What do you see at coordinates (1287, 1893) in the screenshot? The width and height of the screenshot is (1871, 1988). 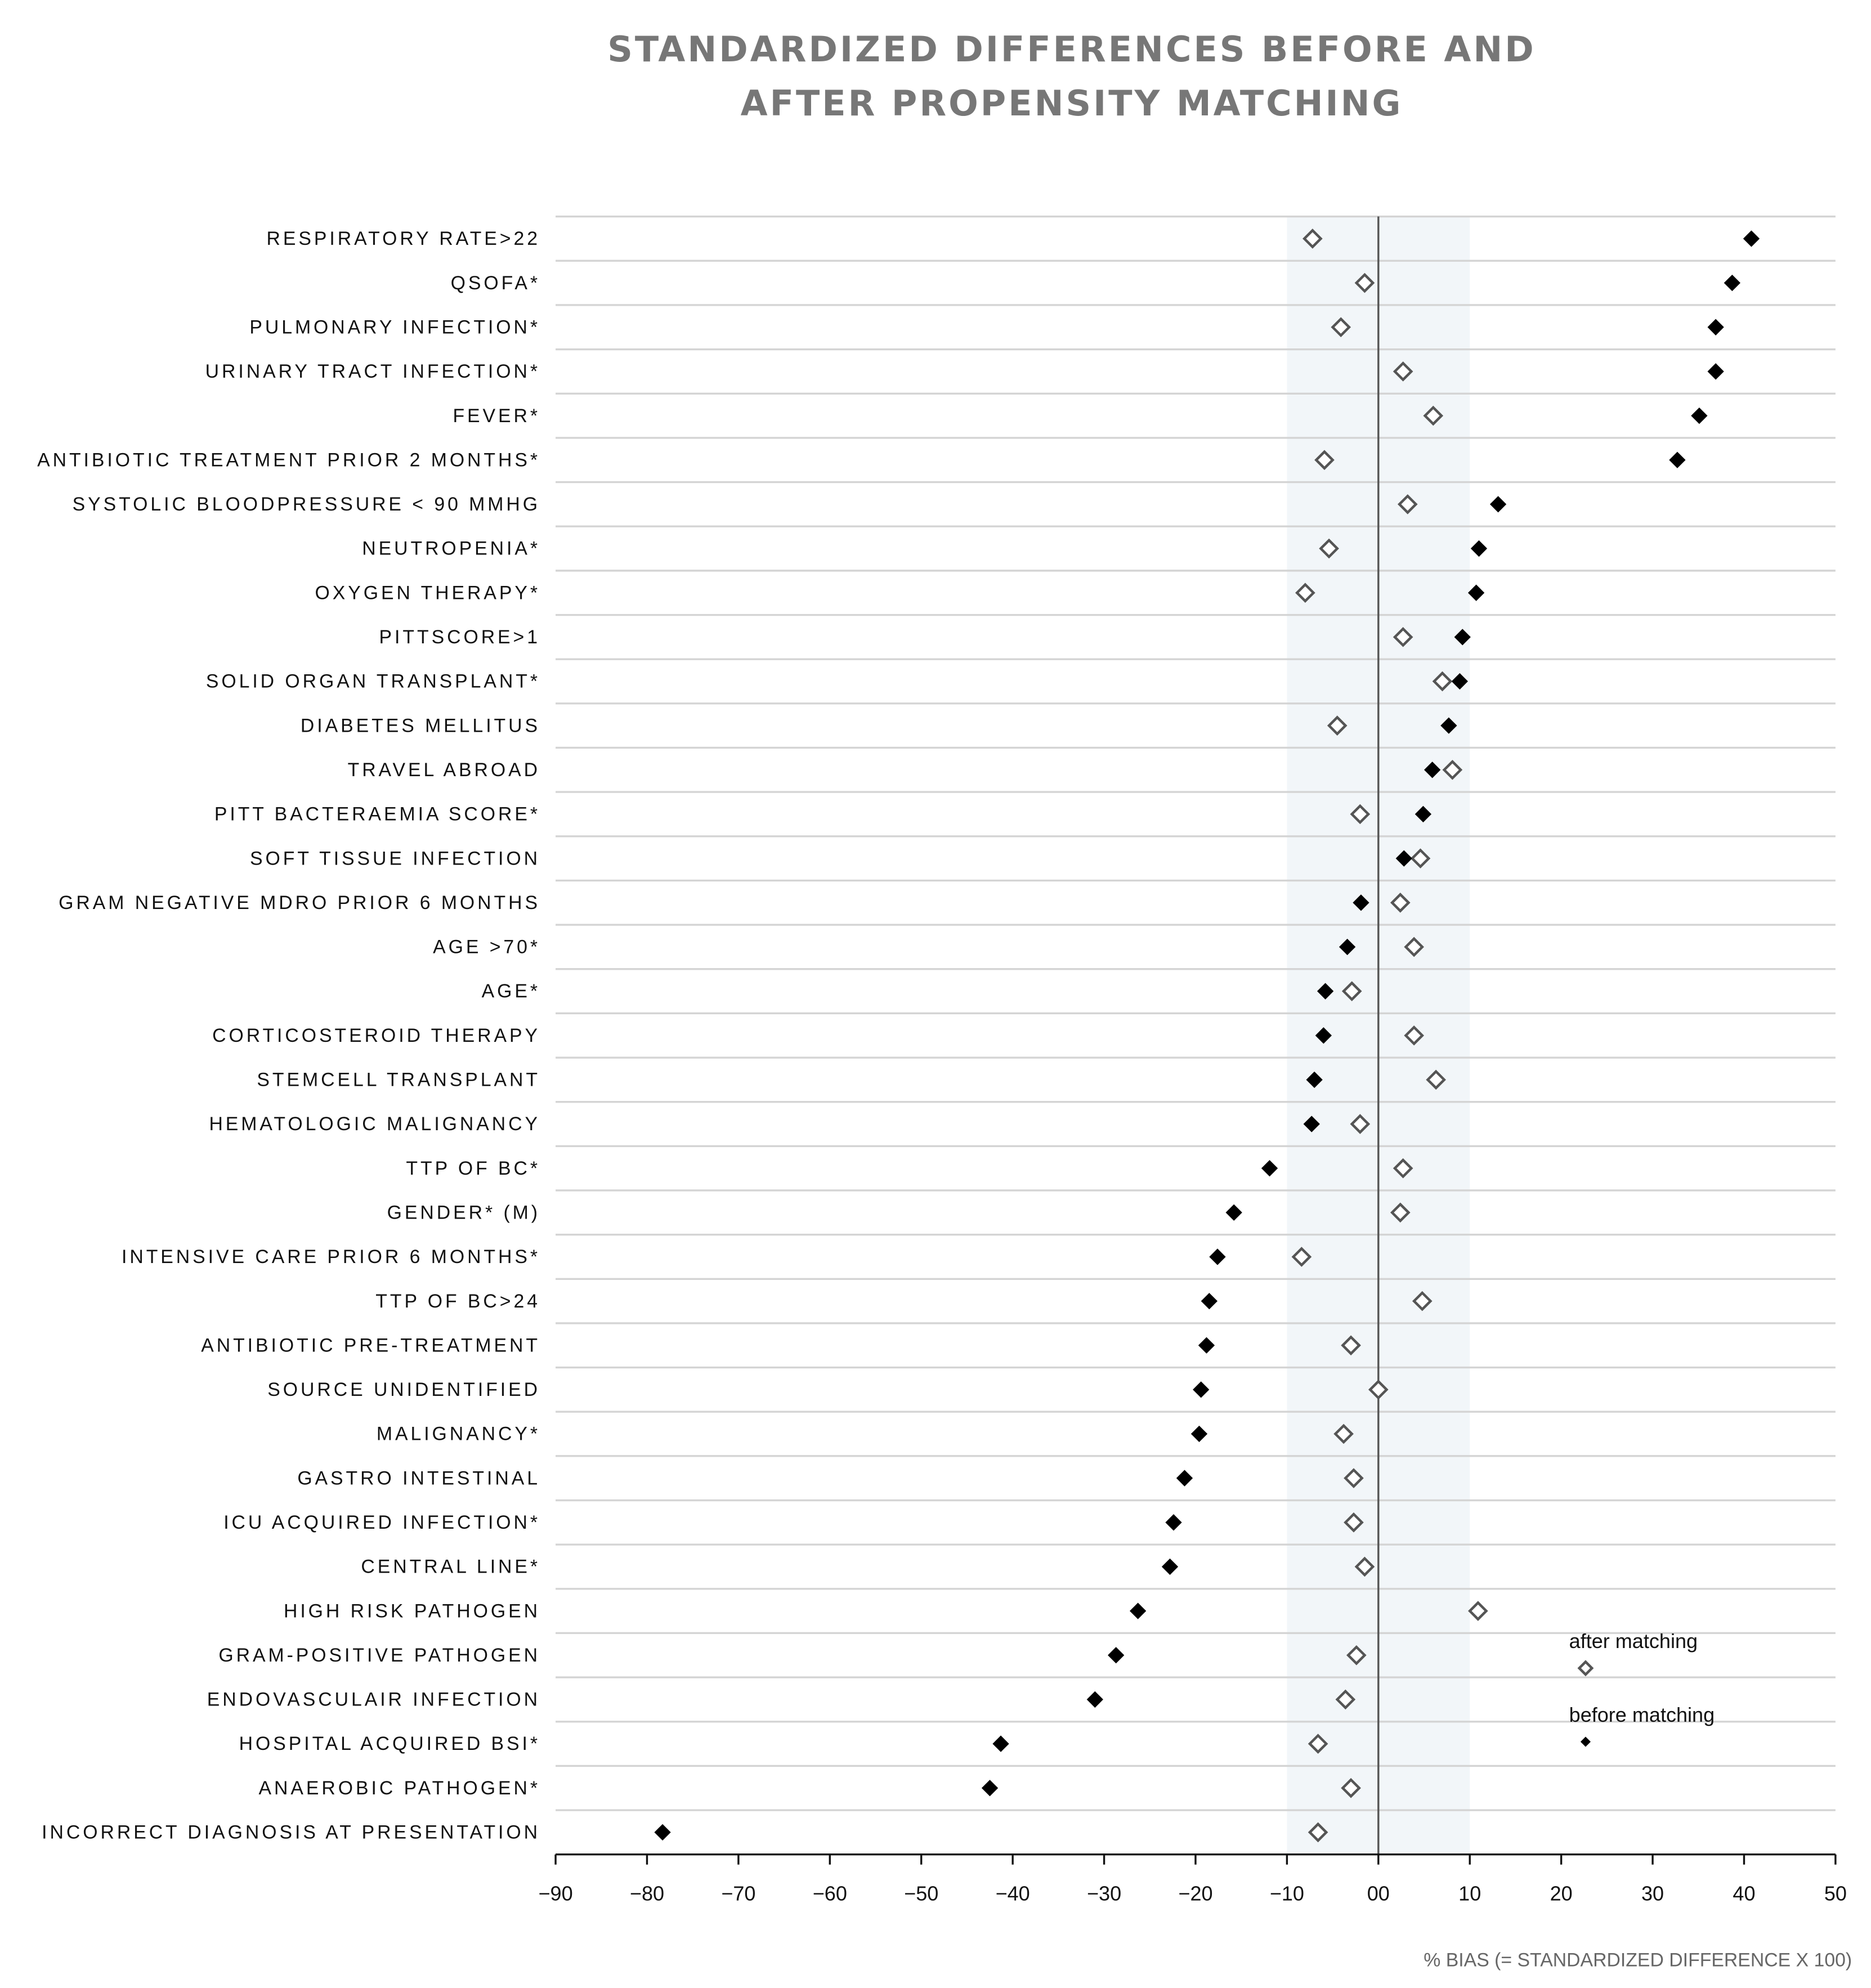 I see `x-tick-label: −10` at bounding box center [1287, 1893].